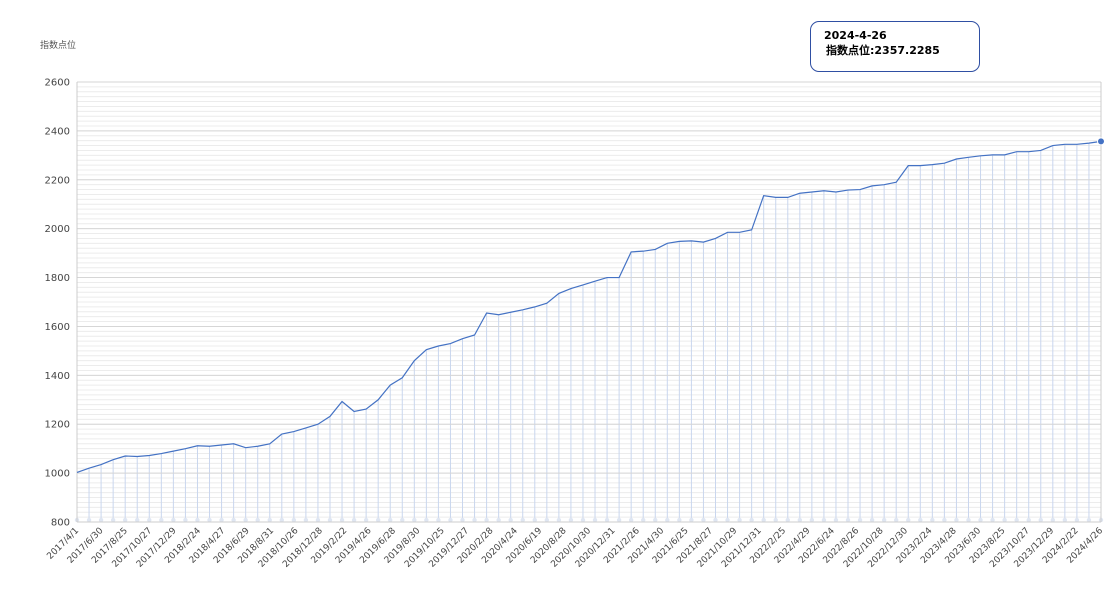 Image resolution: width=1119 pixels, height=614 pixels. I want to click on highlighted-point, so click(1101, 141).